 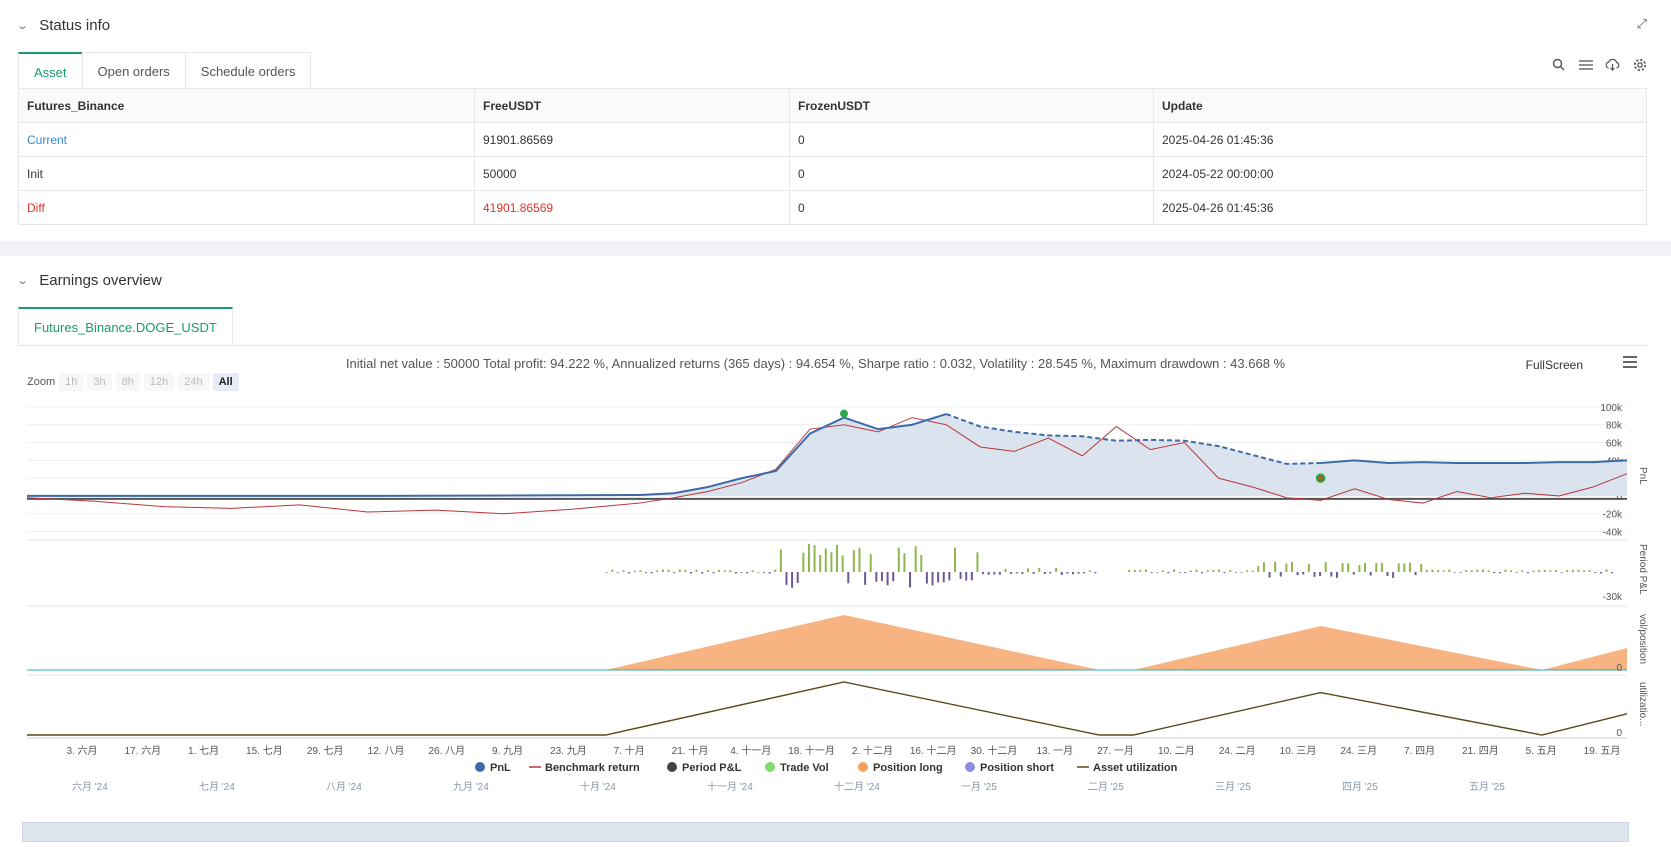 What do you see at coordinates (1602, 751) in the screenshot?
I see `x-tick-label: 19. 五月` at bounding box center [1602, 751].